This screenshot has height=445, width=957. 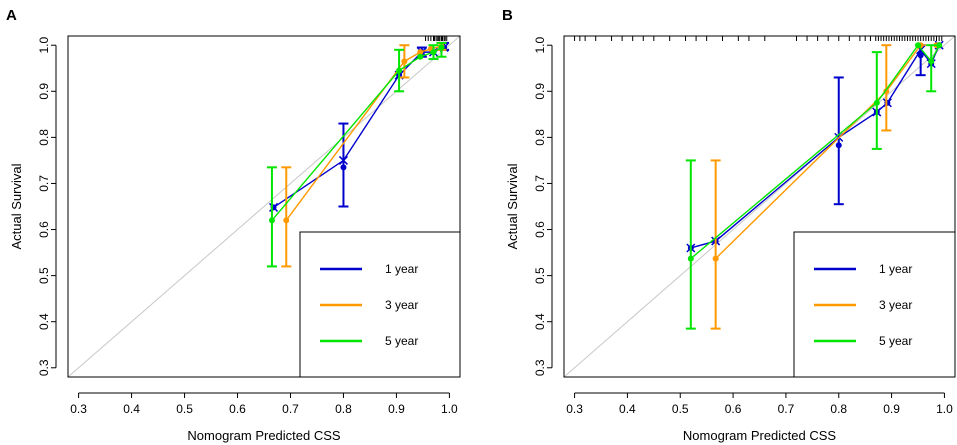 I want to click on series-5-year, so click(x=356, y=154).